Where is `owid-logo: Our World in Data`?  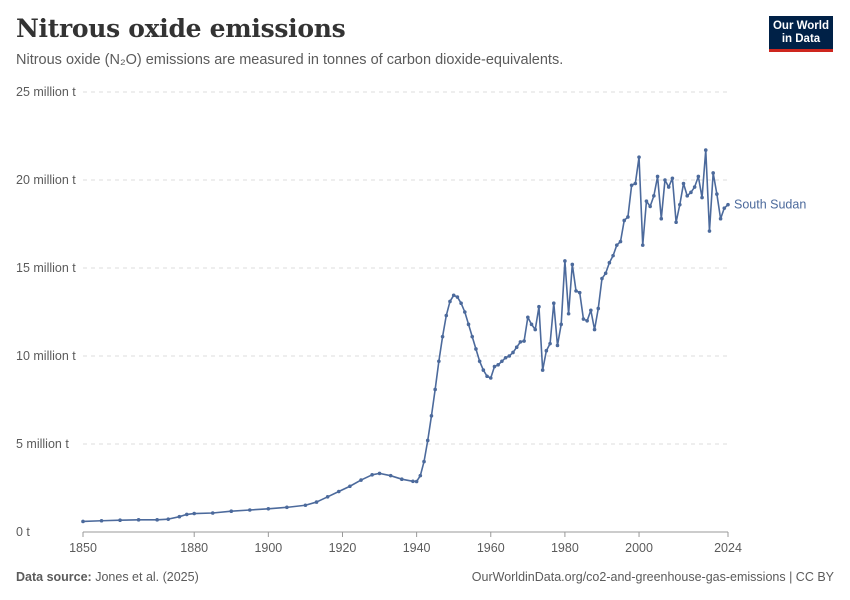 owid-logo: Our World in Data is located at coordinates (801, 34).